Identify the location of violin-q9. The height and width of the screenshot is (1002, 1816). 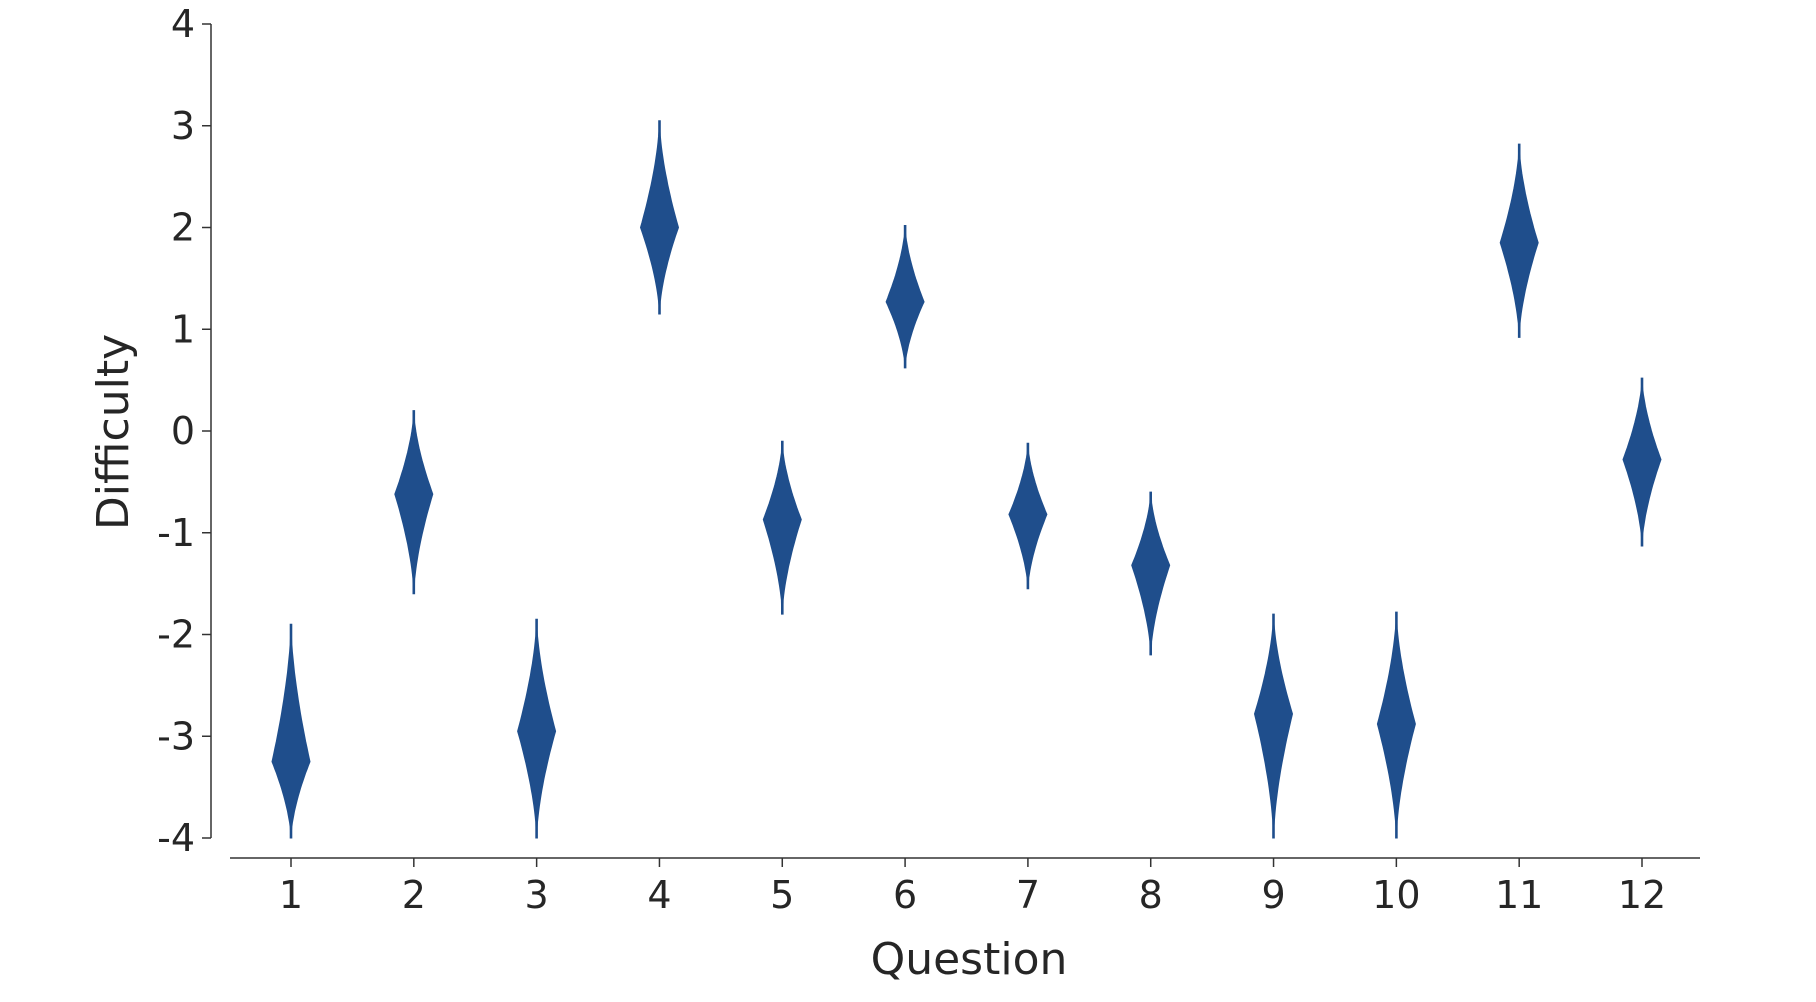
(1273, 726).